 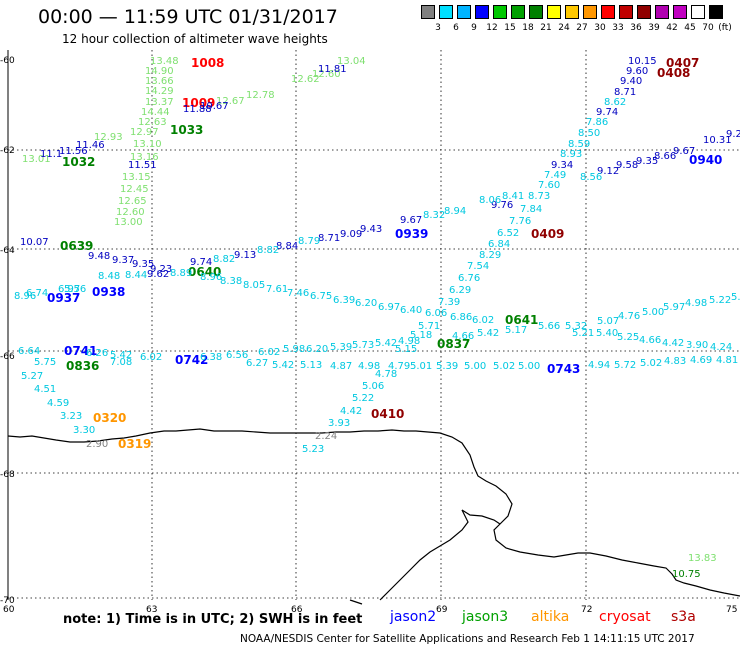 I want to click on wave-height-value: 6.29, so click(x=460, y=290).